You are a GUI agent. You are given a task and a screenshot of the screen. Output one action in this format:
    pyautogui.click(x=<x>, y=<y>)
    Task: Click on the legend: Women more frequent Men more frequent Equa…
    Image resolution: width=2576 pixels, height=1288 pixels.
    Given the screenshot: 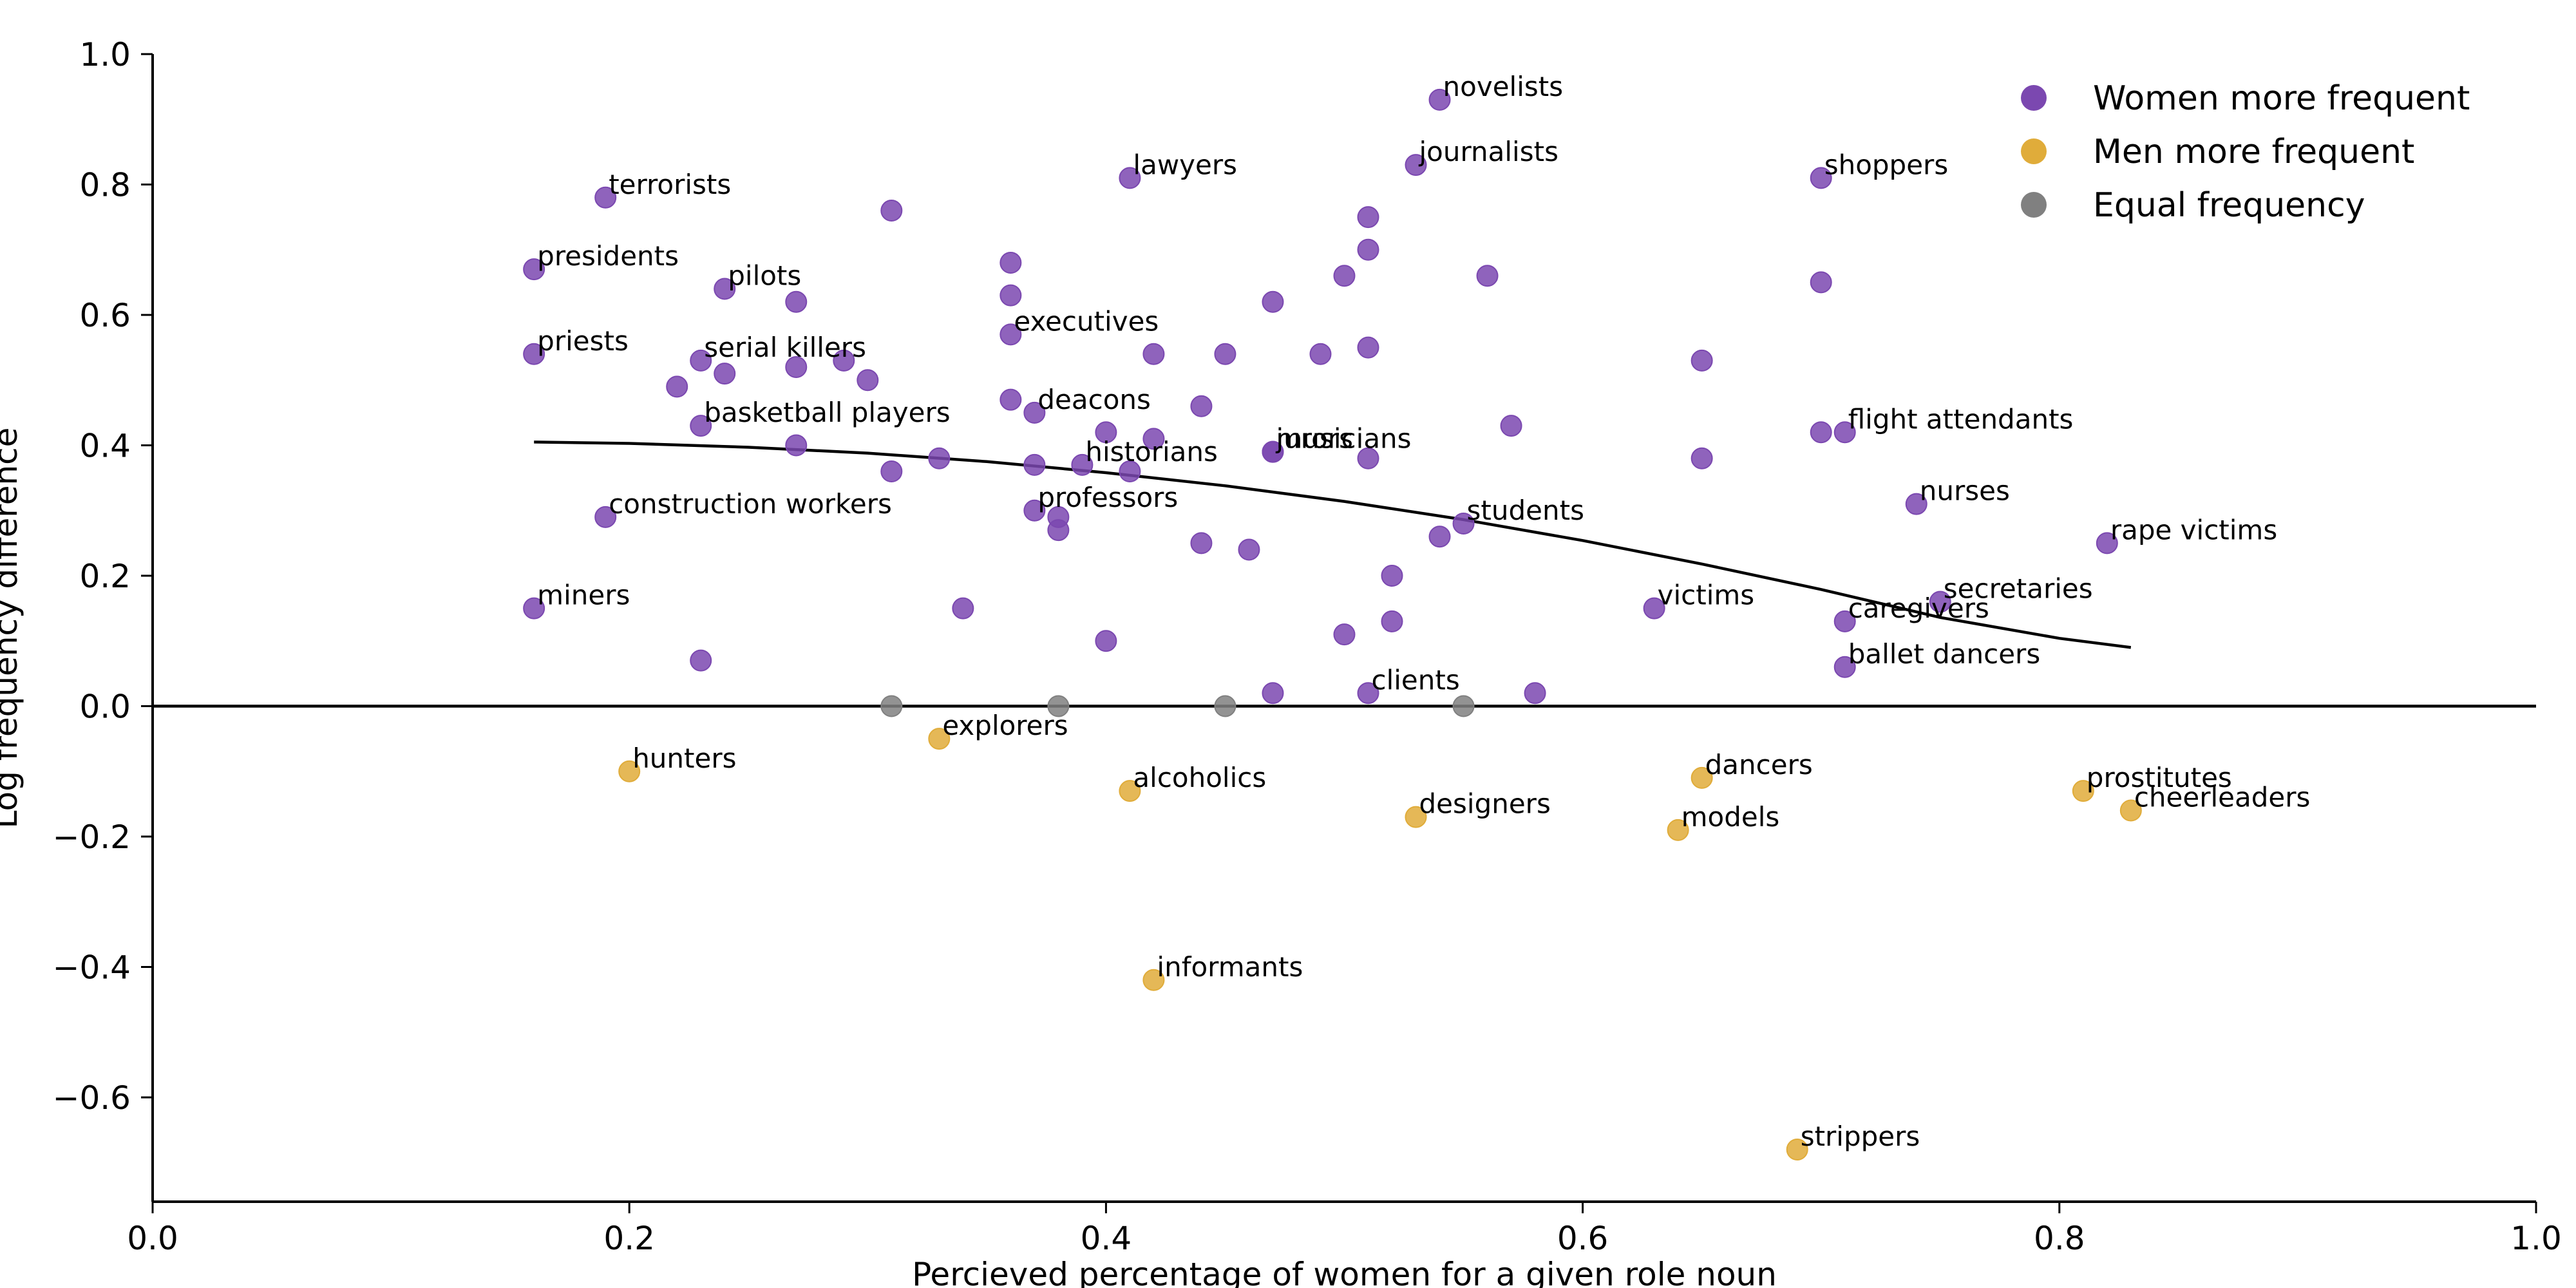 What is the action you would take?
    pyautogui.click(x=2245, y=152)
    